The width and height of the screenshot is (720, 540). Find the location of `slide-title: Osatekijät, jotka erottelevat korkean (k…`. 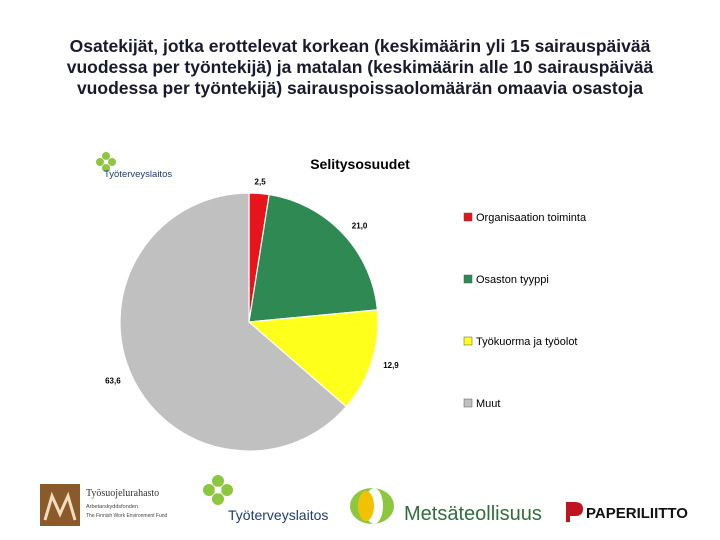

slide-title: Osatekijät, jotka erottelevat korkean (k… is located at coordinates (360, 67).